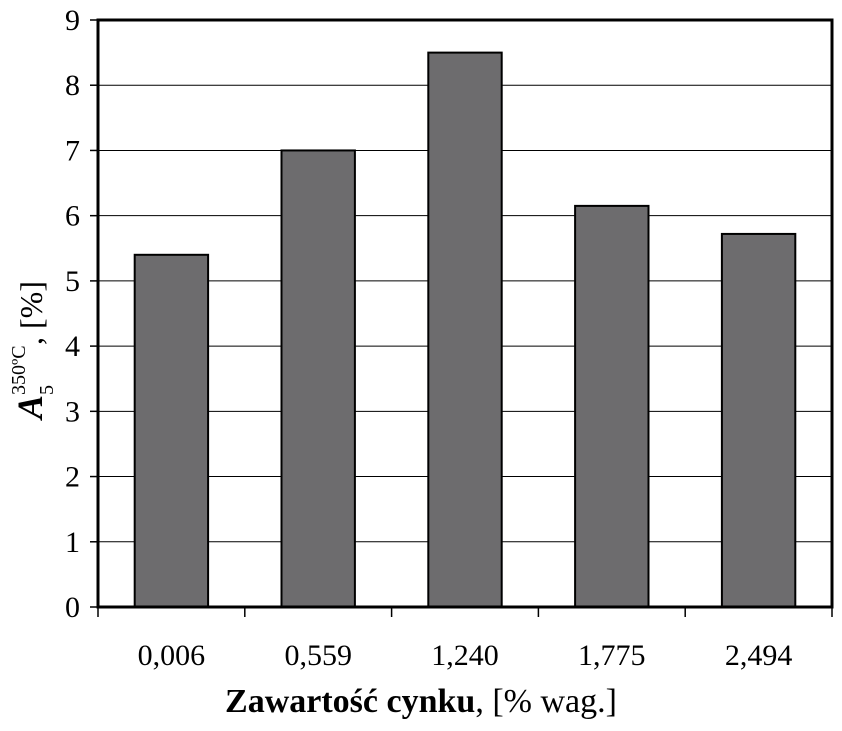 This screenshot has height=731, width=842. Describe the element at coordinates (546, 701) in the screenshot. I see `x-axis-label-unit: , [% wag.]` at that location.